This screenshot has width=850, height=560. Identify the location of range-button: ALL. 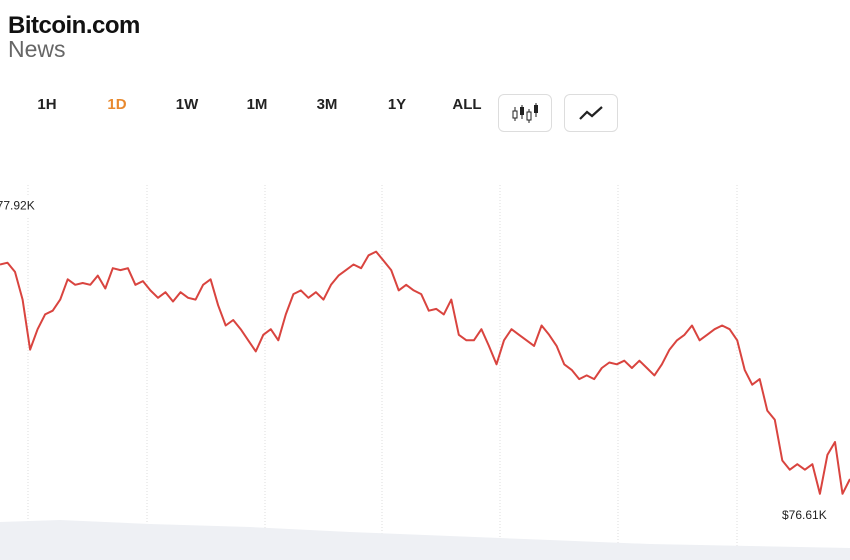
(467, 104).